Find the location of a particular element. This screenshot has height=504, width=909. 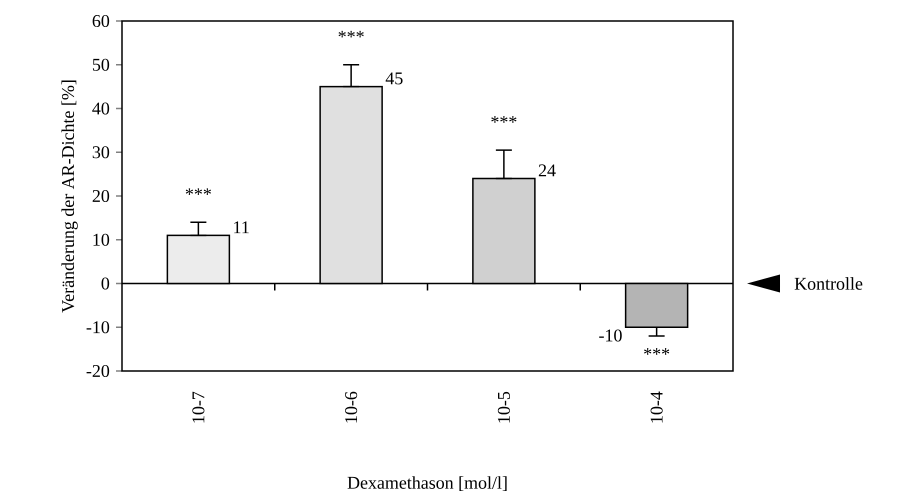

data-label: 11 is located at coordinates (241, 227).